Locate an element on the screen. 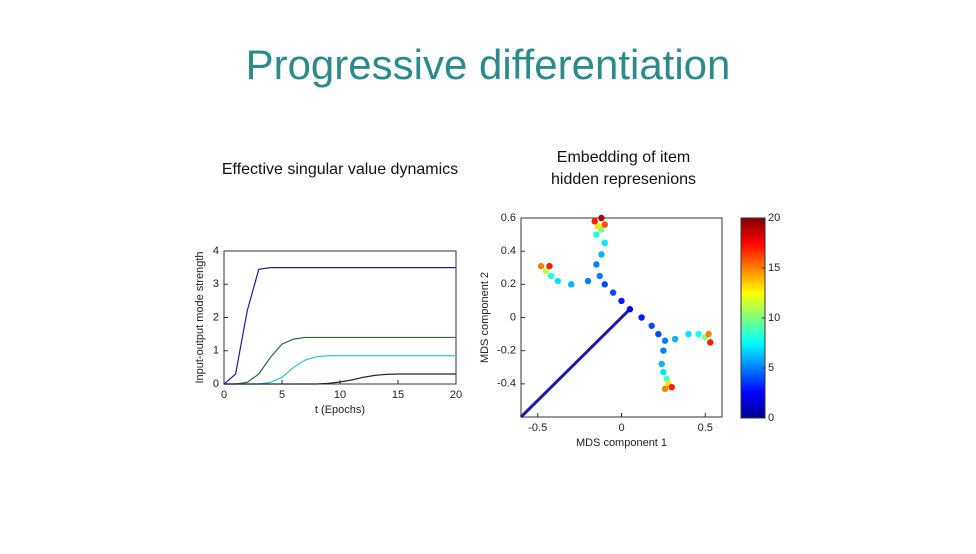  colorbar-tick-label: 5 is located at coordinates (771, 368).